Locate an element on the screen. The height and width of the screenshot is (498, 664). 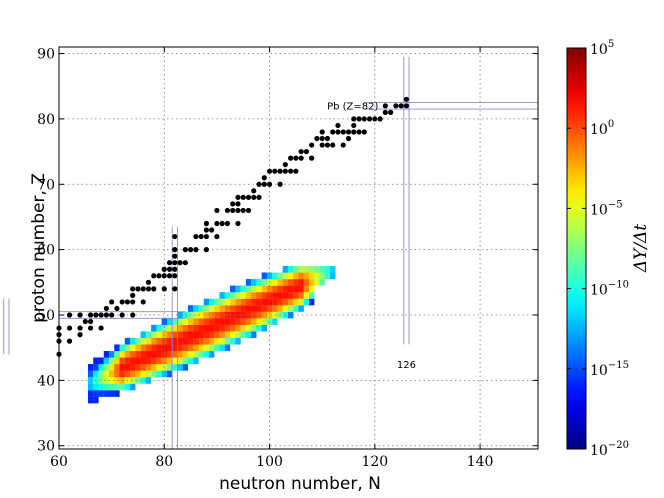
x-tick-label: 60 is located at coordinates (59, 462).